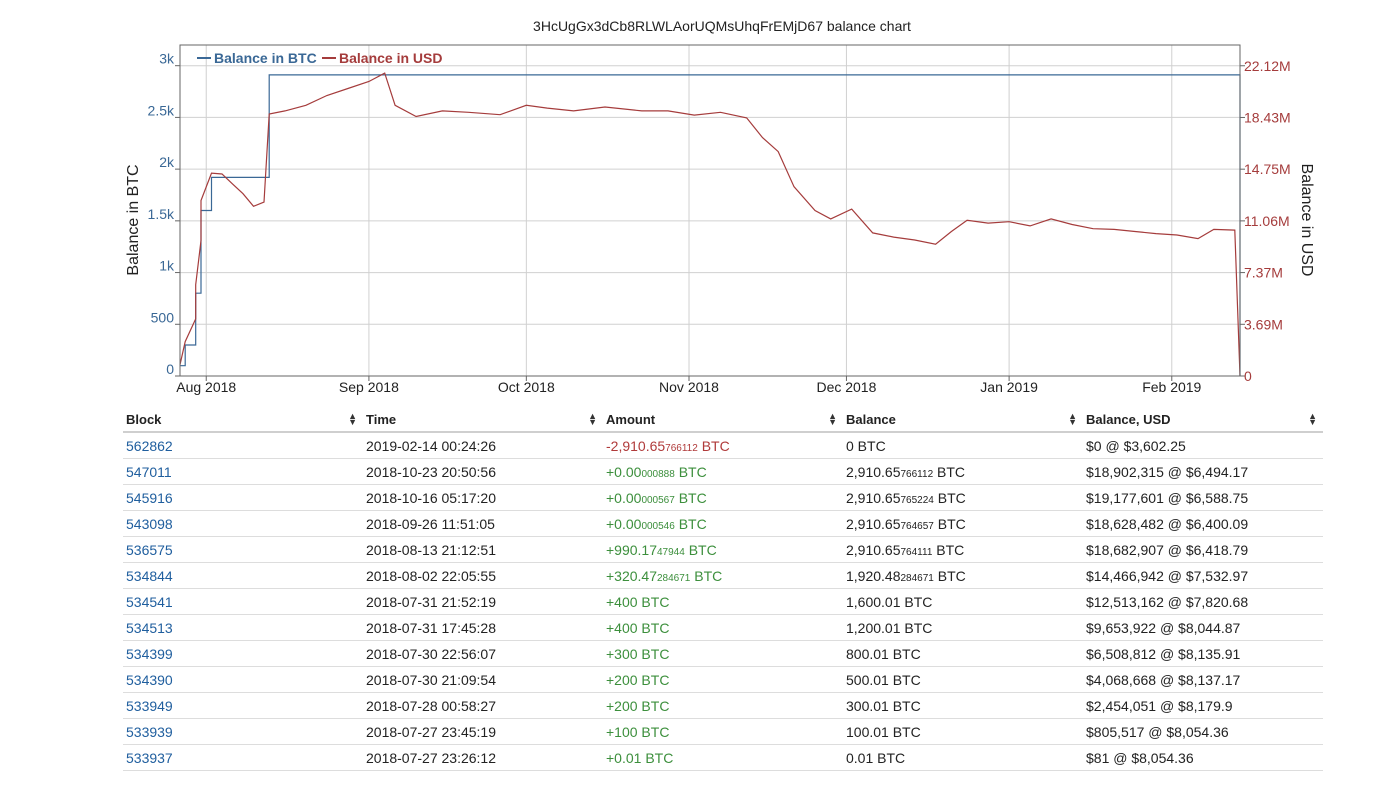  What do you see at coordinates (149, 549) in the screenshot?
I see `block-link: 536575` at bounding box center [149, 549].